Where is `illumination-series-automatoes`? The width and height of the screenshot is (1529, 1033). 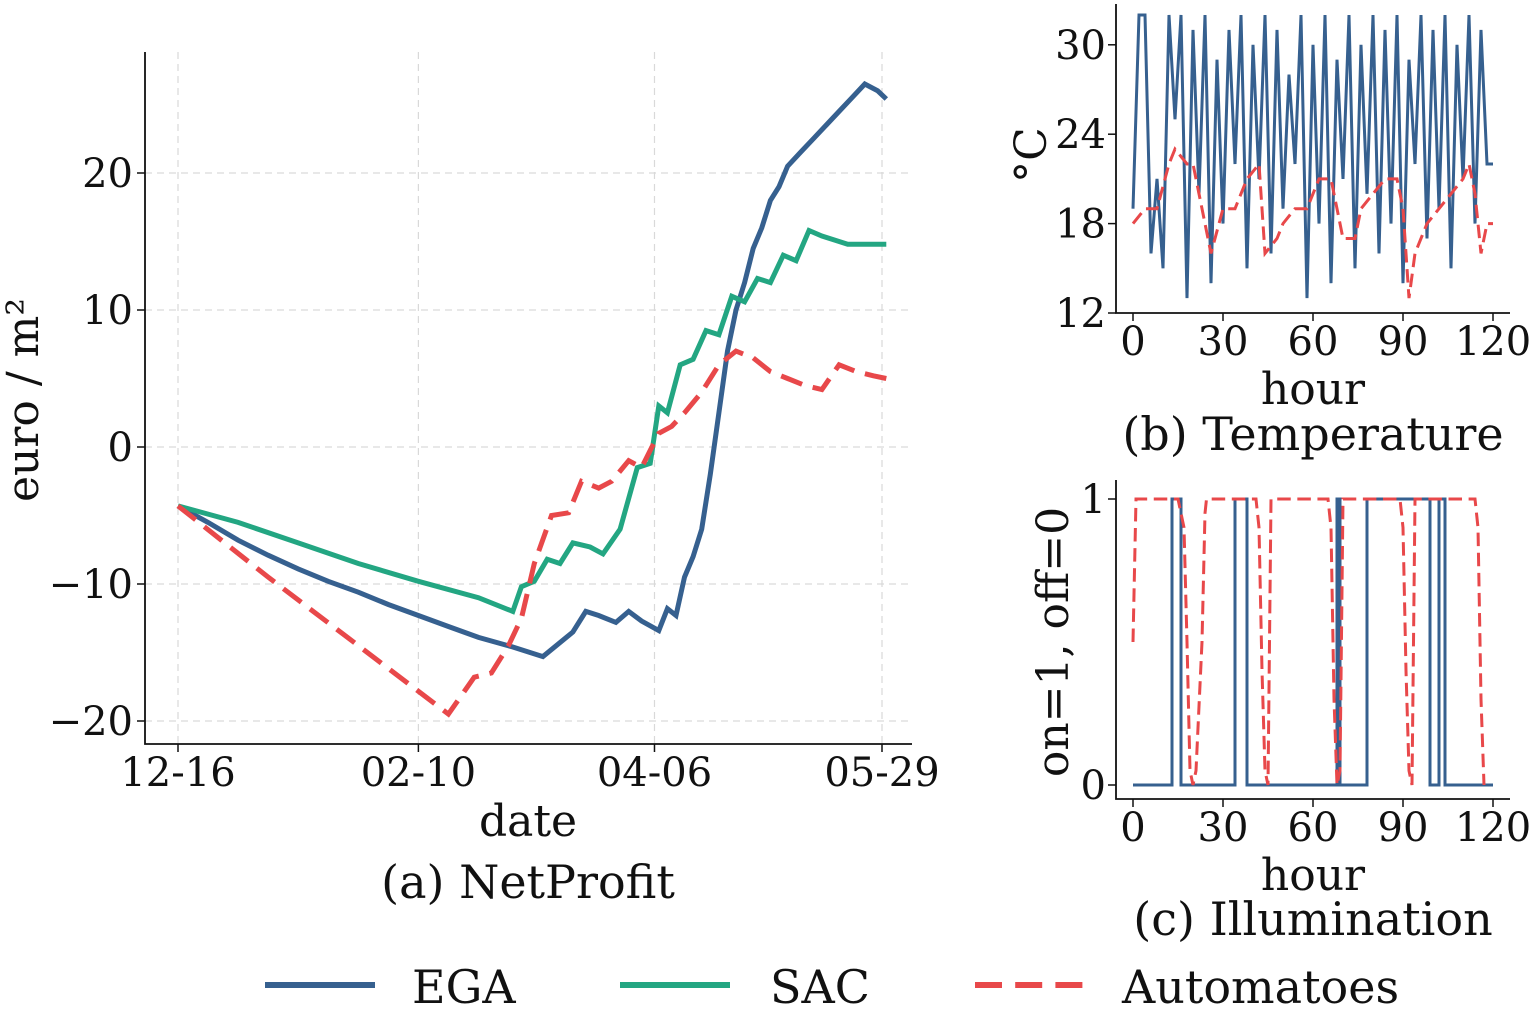
illumination-series-automatoes is located at coordinates (1308, 641).